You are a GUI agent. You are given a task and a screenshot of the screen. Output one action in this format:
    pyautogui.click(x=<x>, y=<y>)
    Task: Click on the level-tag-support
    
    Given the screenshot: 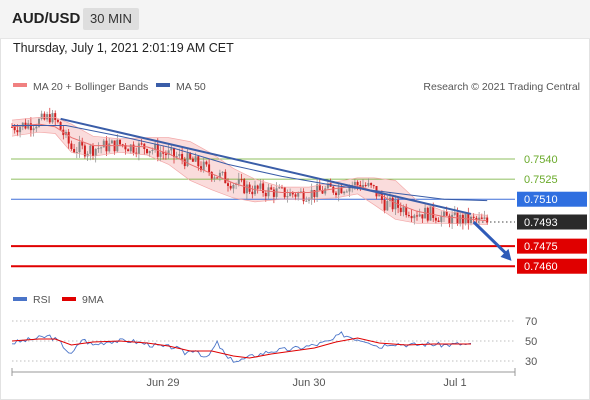 What is the action you would take?
    pyautogui.click(x=552, y=266)
    